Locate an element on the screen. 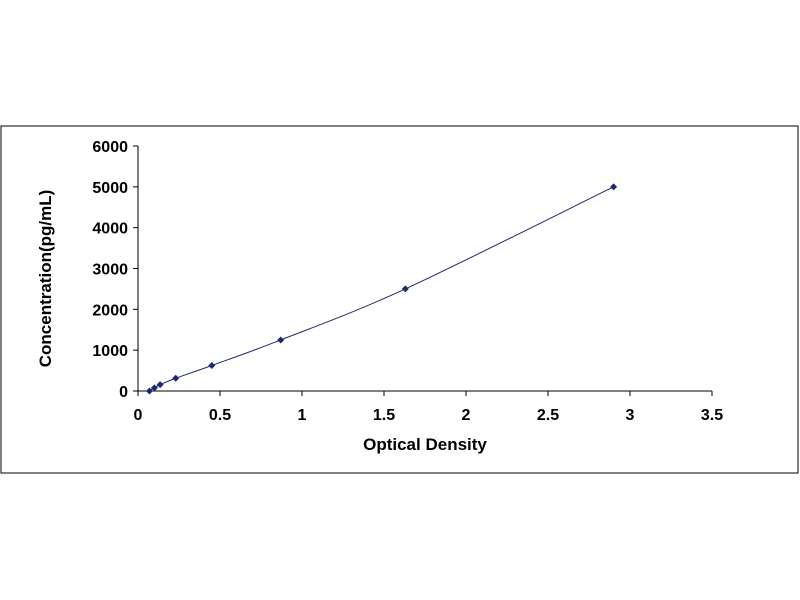 The width and height of the screenshot is (800, 600). y-tick-label: 4000 is located at coordinates (110, 229).